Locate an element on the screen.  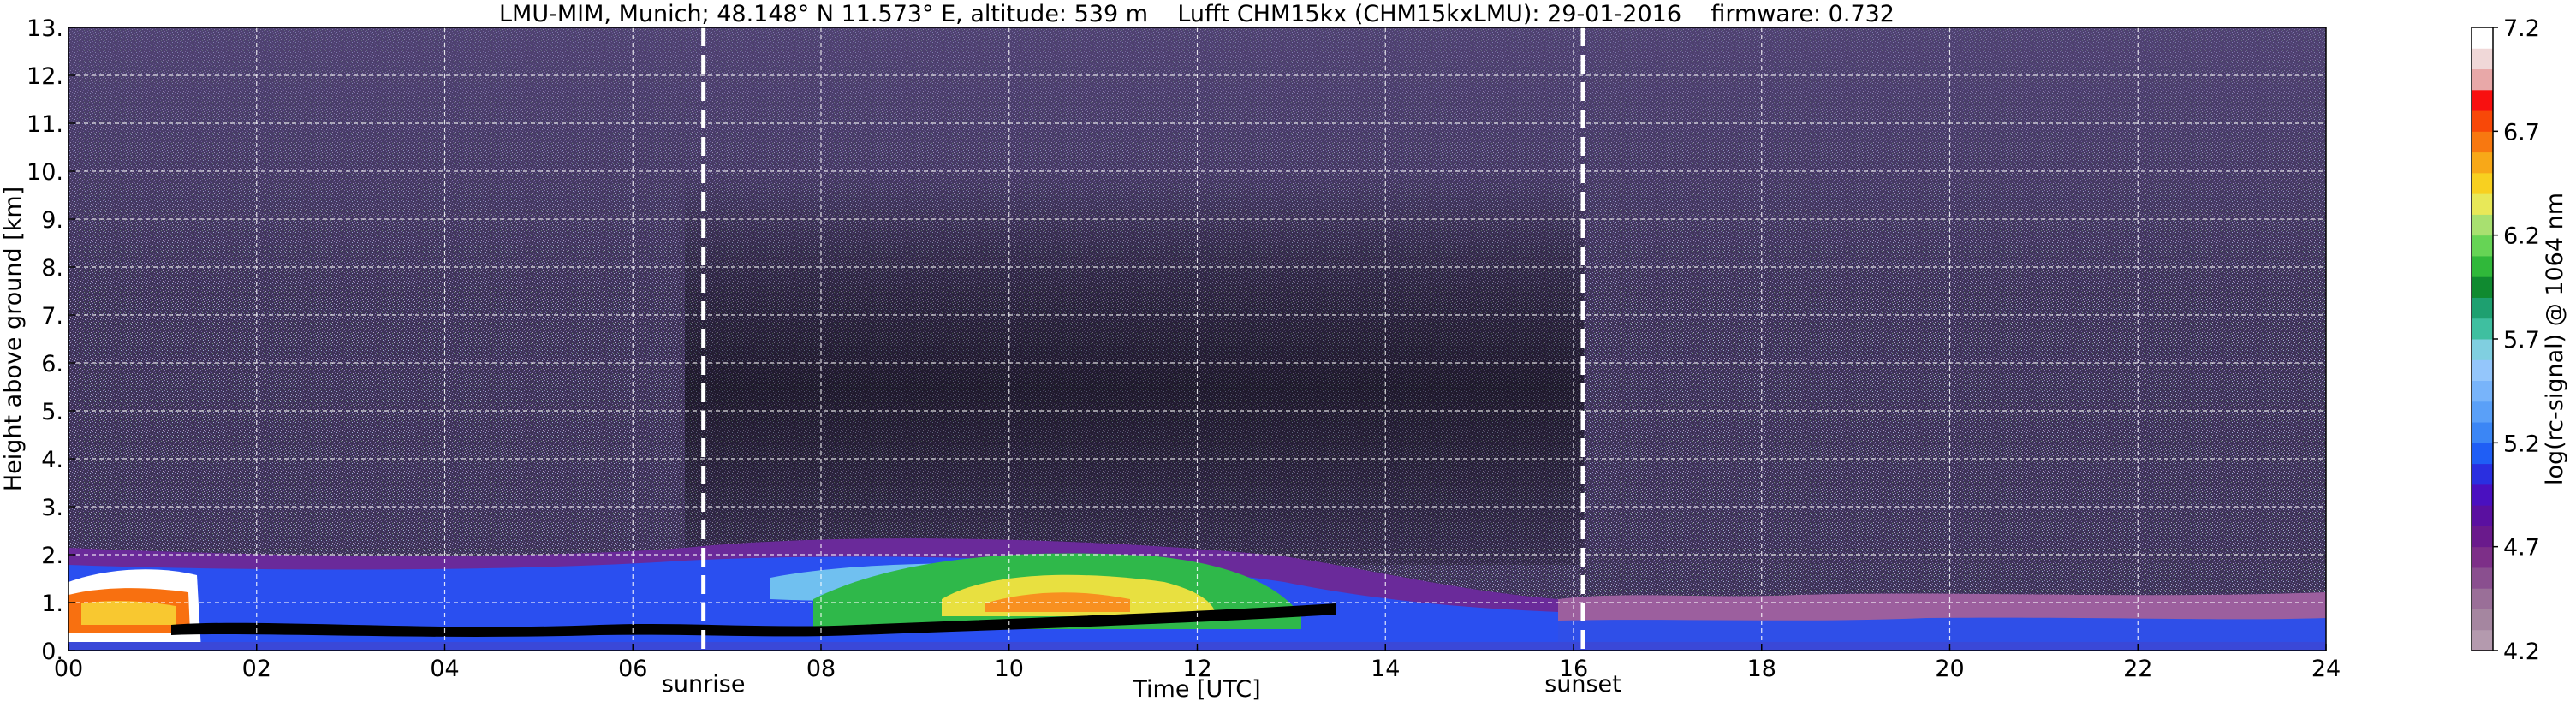
y-tick-label: 2. is located at coordinates (52, 556).